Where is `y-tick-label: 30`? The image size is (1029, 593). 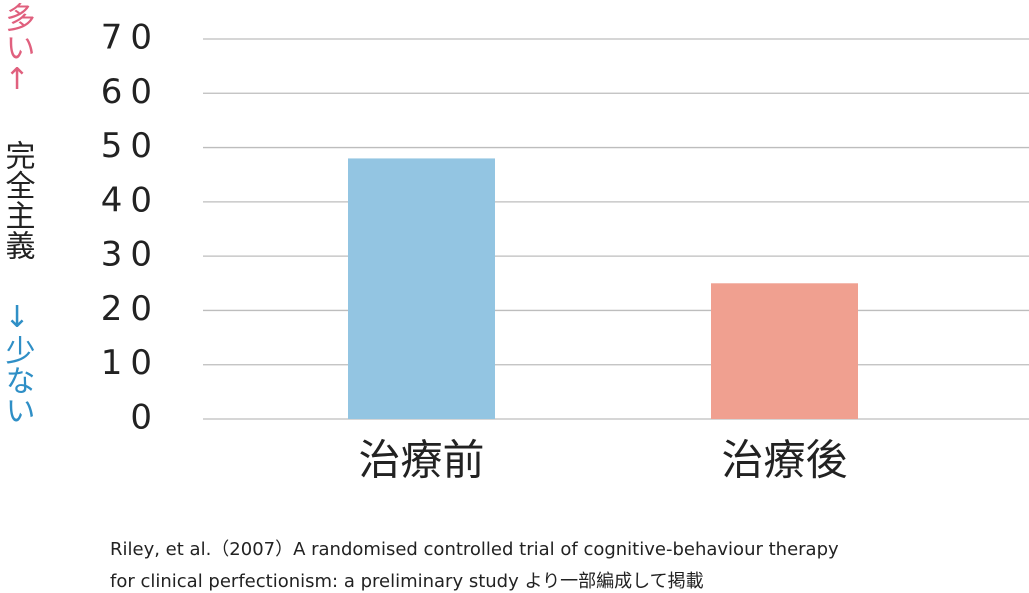 y-tick-label: 30 is located at coordinates (130, 255).